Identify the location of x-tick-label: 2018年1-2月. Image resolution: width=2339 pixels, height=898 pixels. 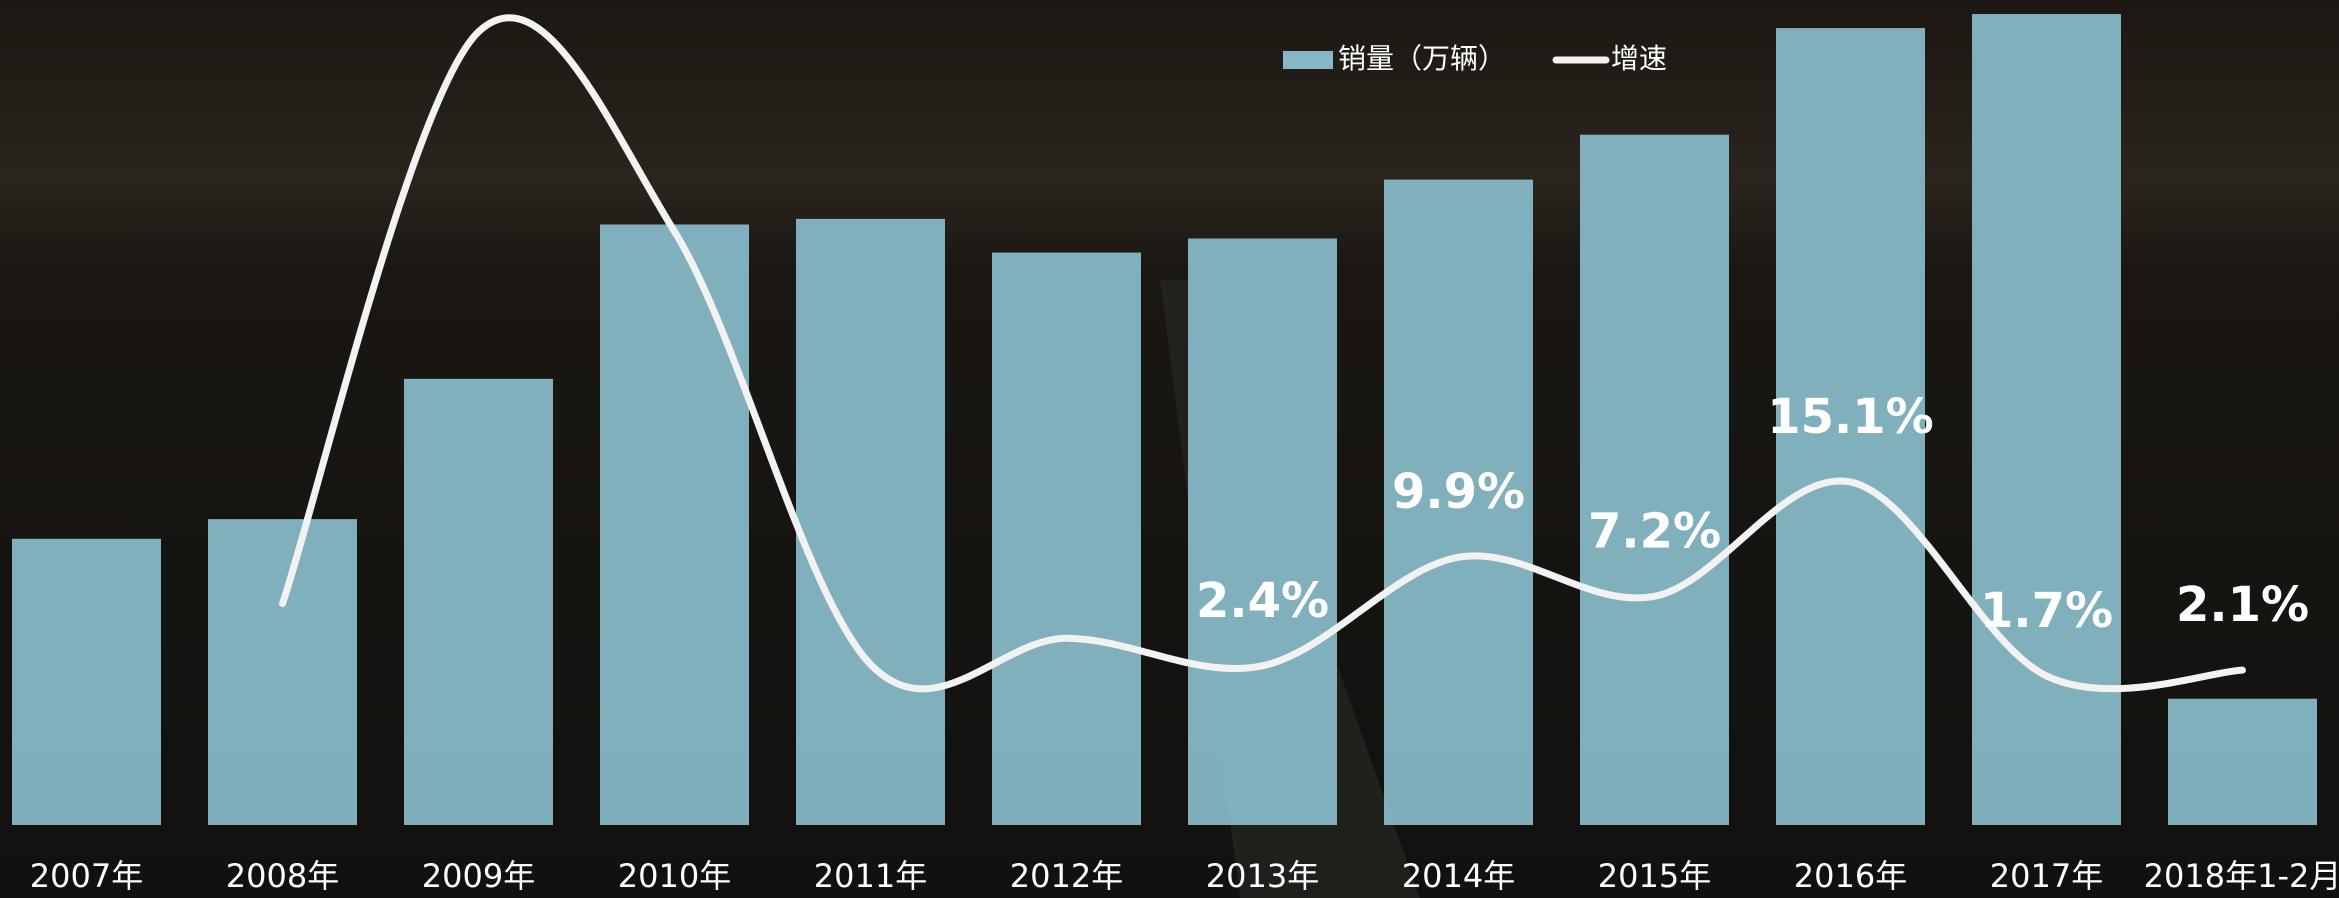
(2241, 876).